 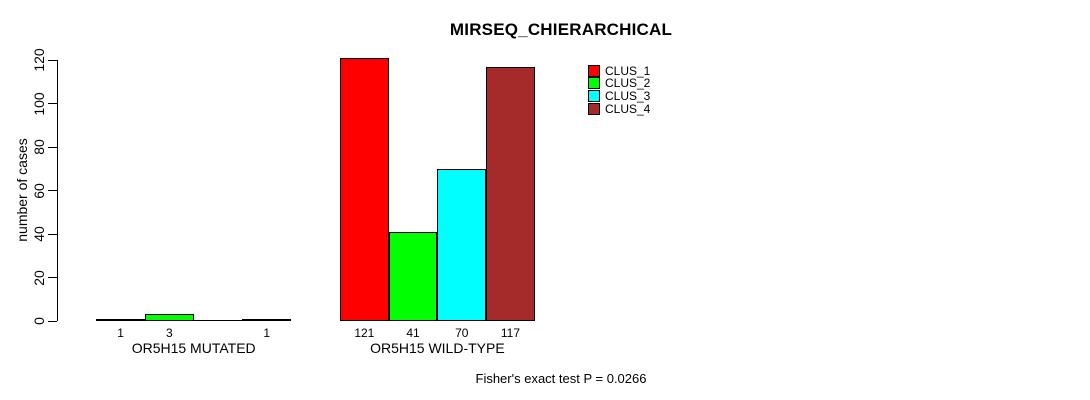 I want to click on fisher-test-annotation: Fisher's exact test P = 0.0266, so click(x=561, y=378).